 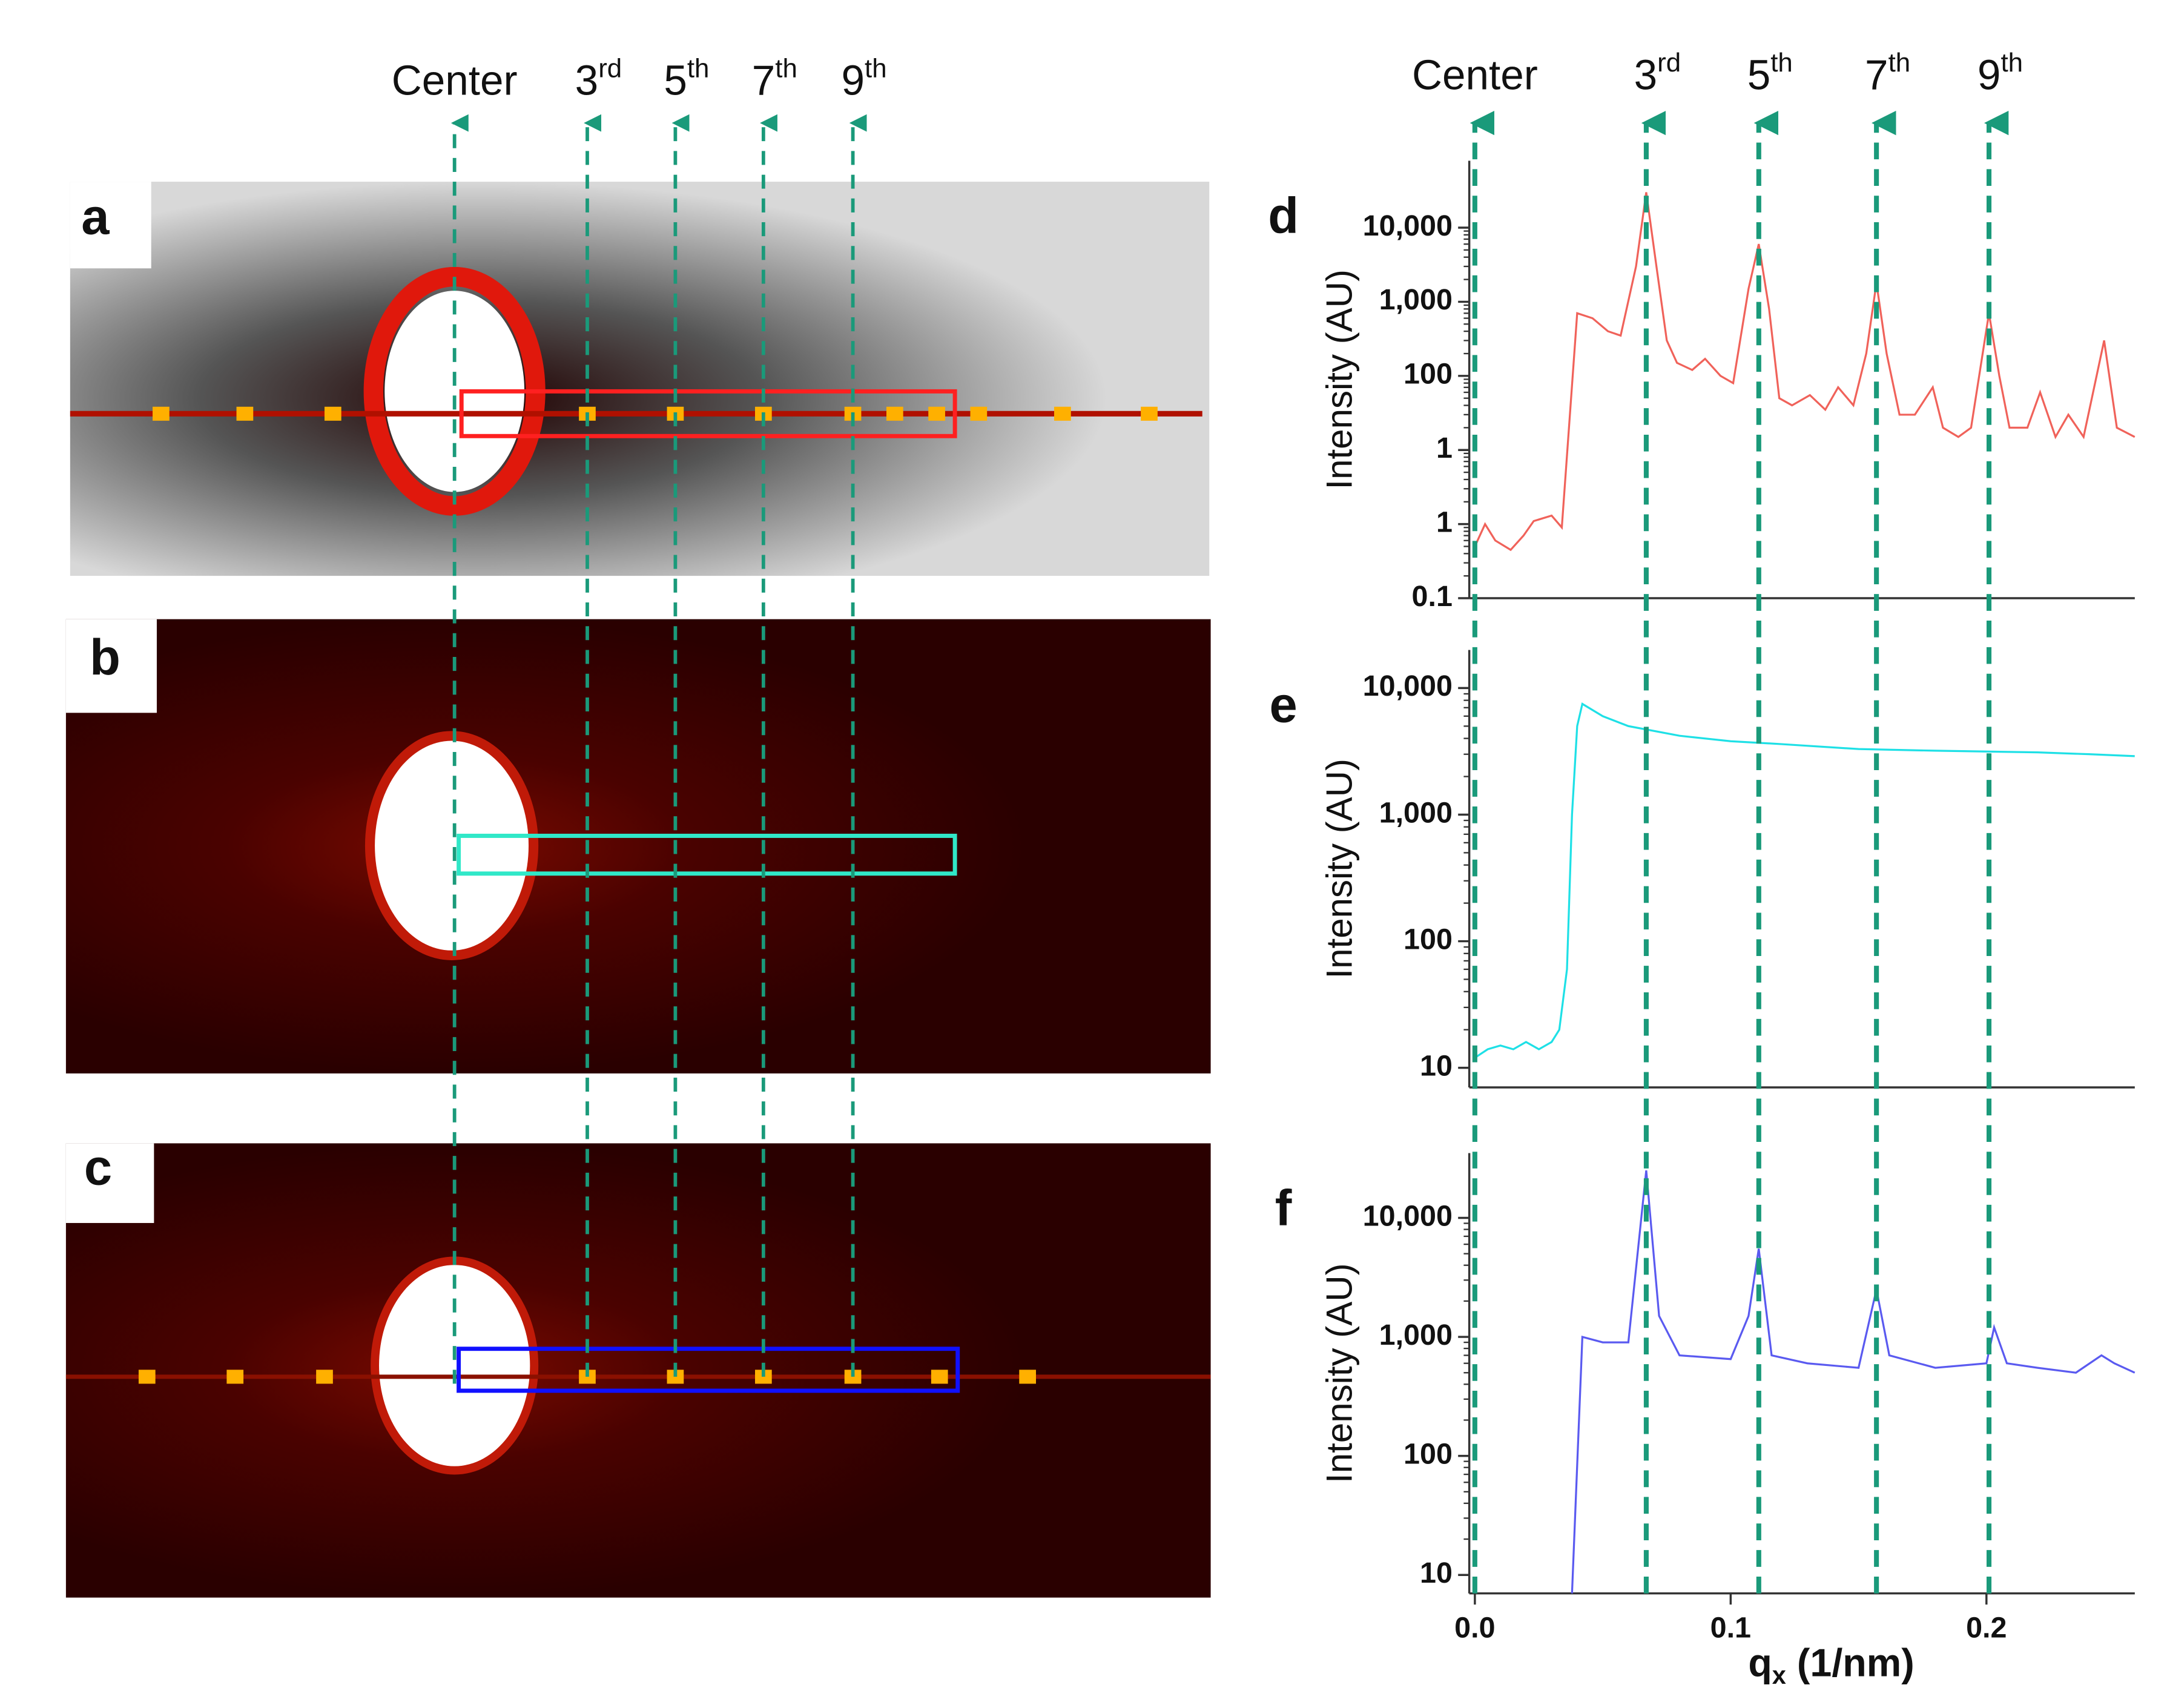 What do you see at coordinates (1432, 596) in the screenshot?
I see `y-tick-label: 0.1` at bounding box center [1432, 596].